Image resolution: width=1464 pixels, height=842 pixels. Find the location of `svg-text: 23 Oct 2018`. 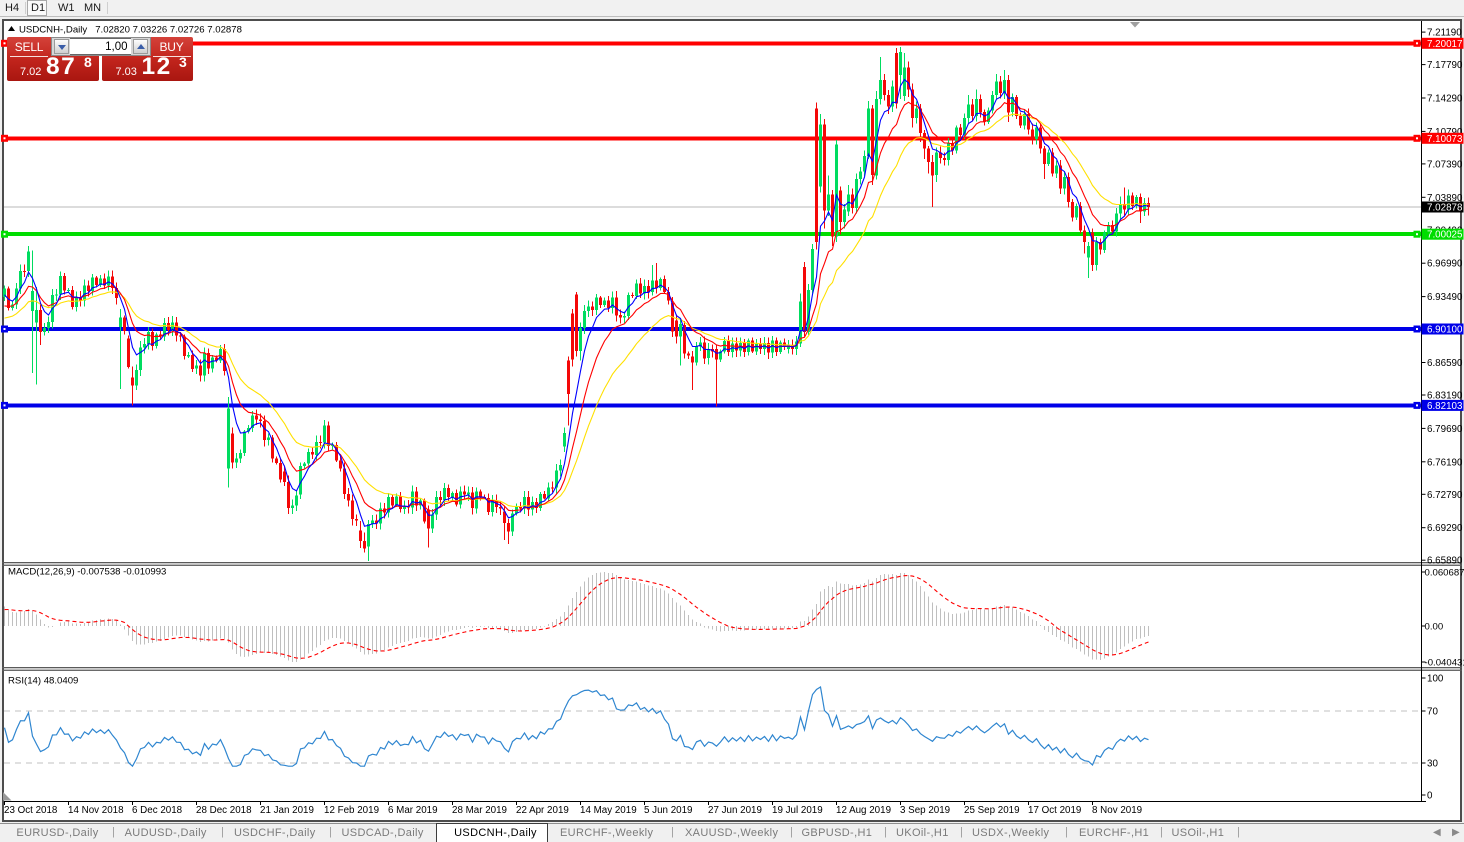

svg-text: 23 Oct 2018 is located at coordinates (31, 810).